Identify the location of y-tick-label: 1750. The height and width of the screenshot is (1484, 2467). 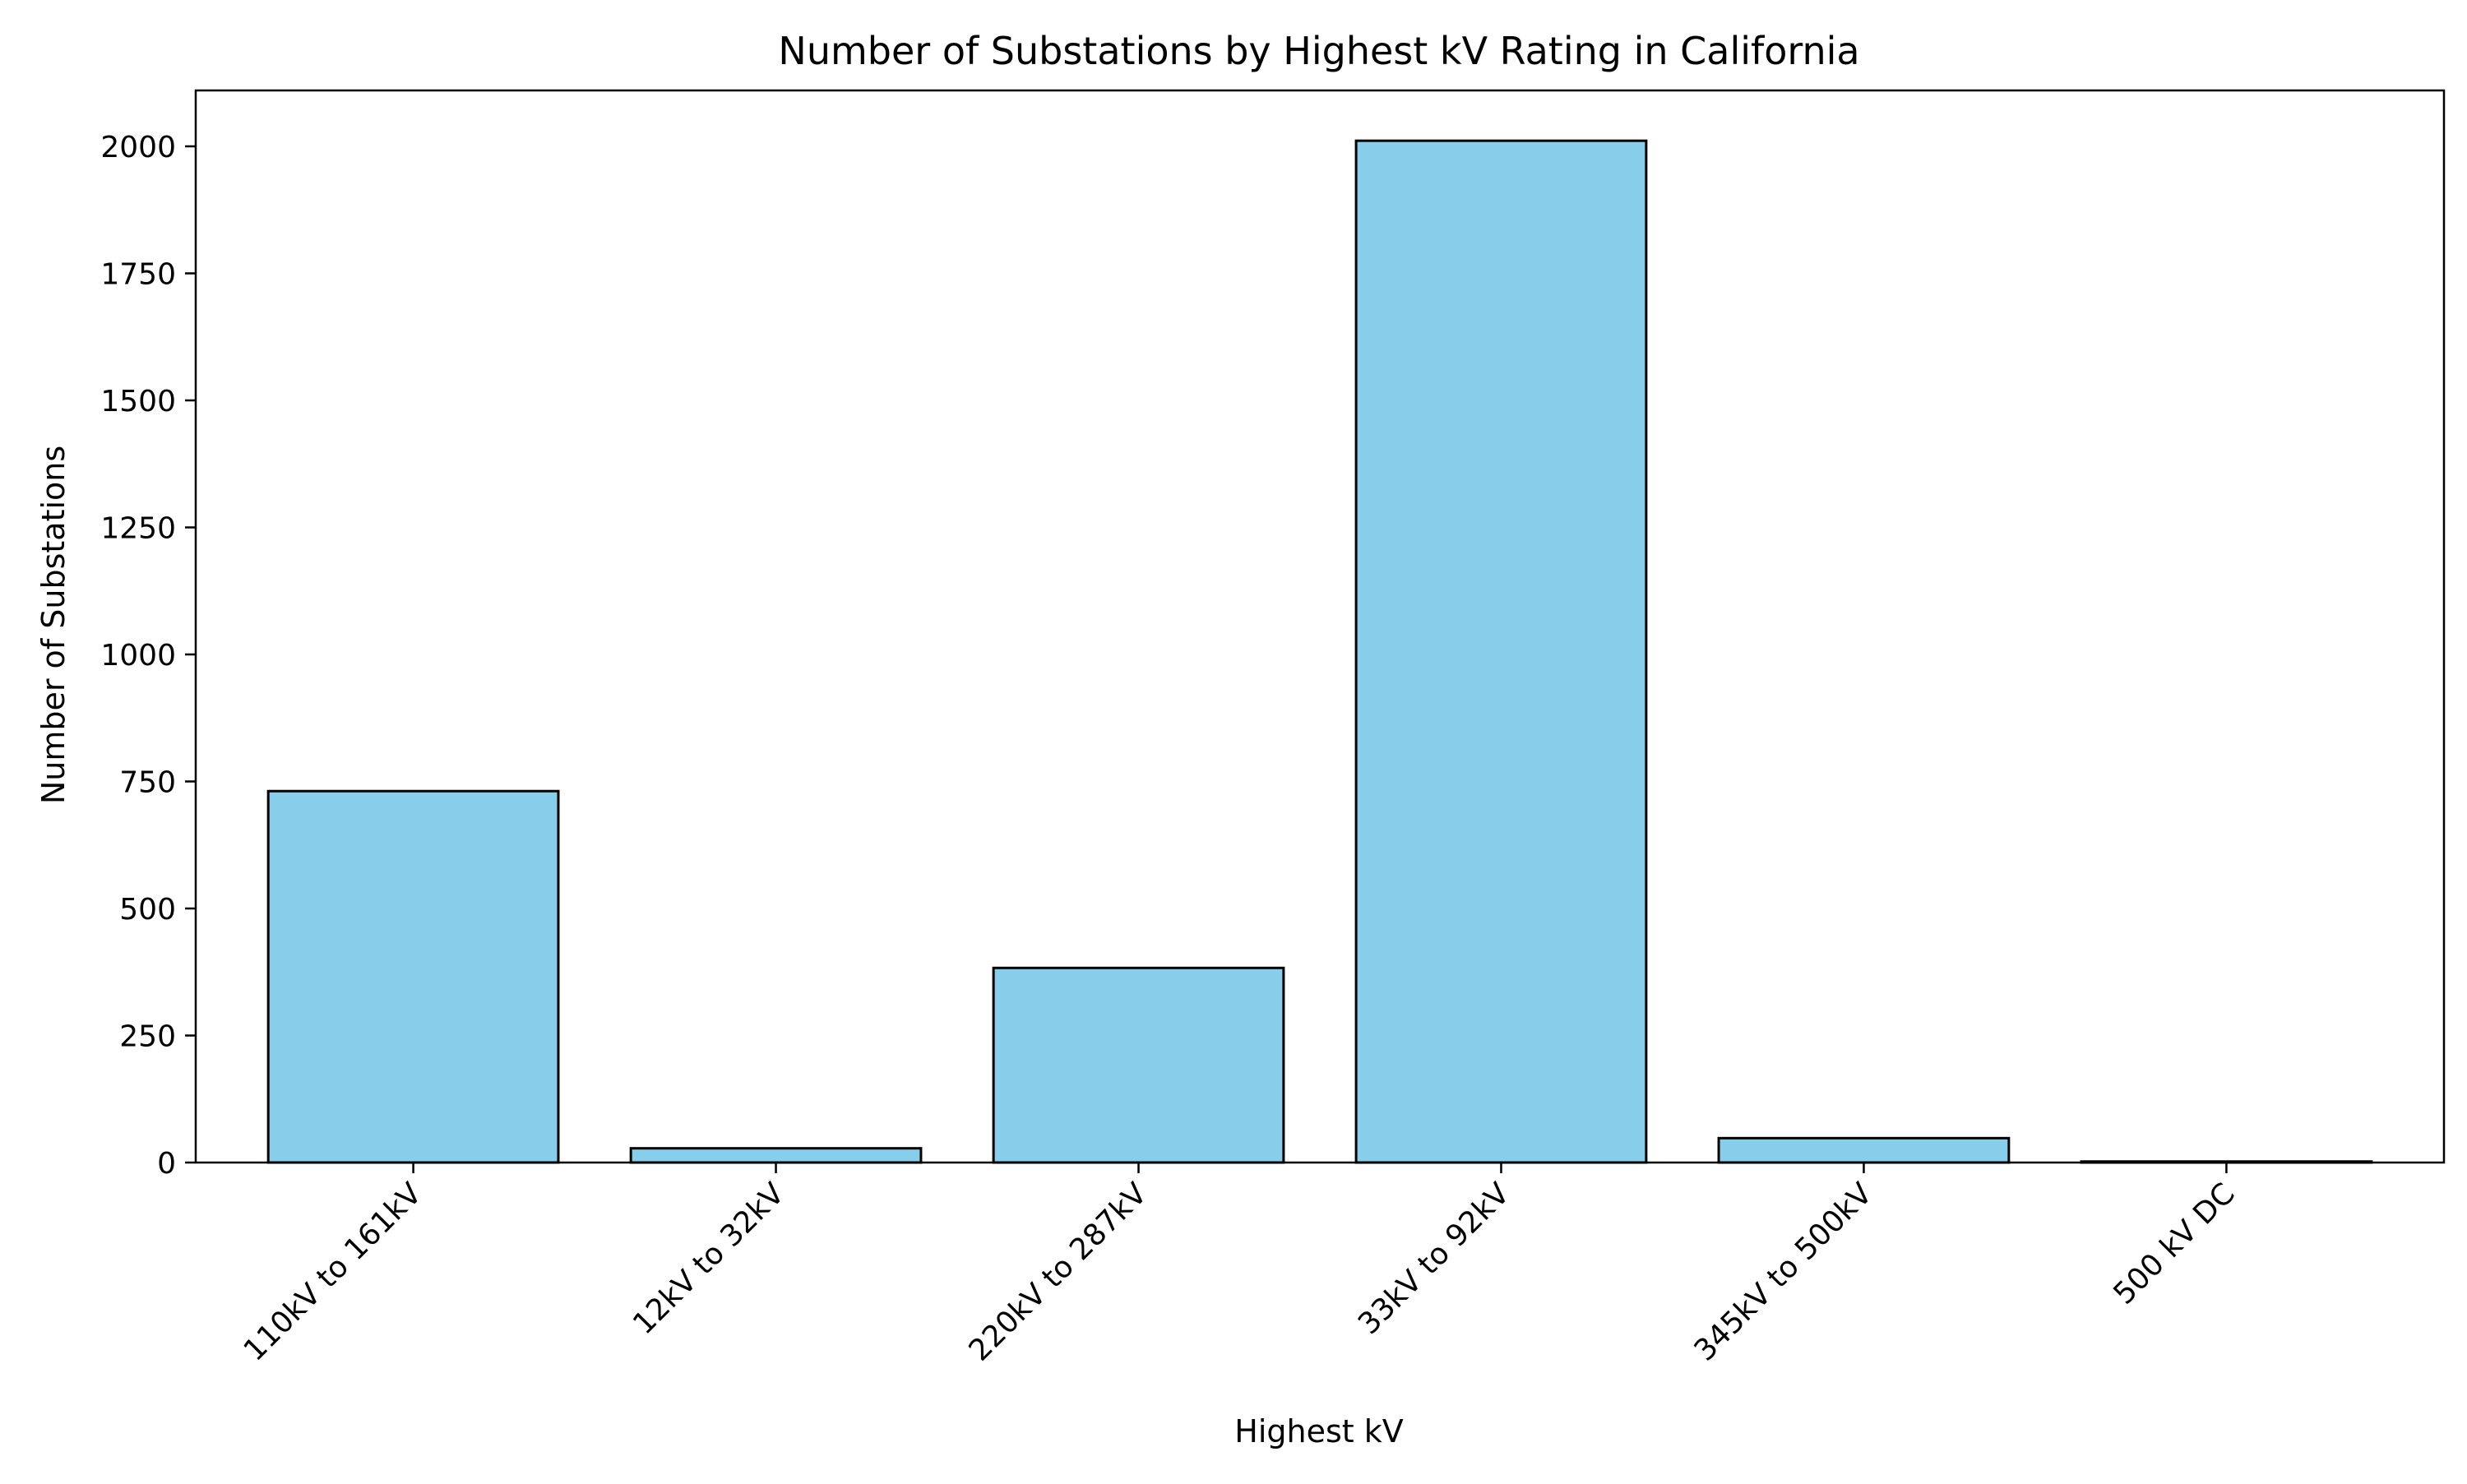
(138, 274).